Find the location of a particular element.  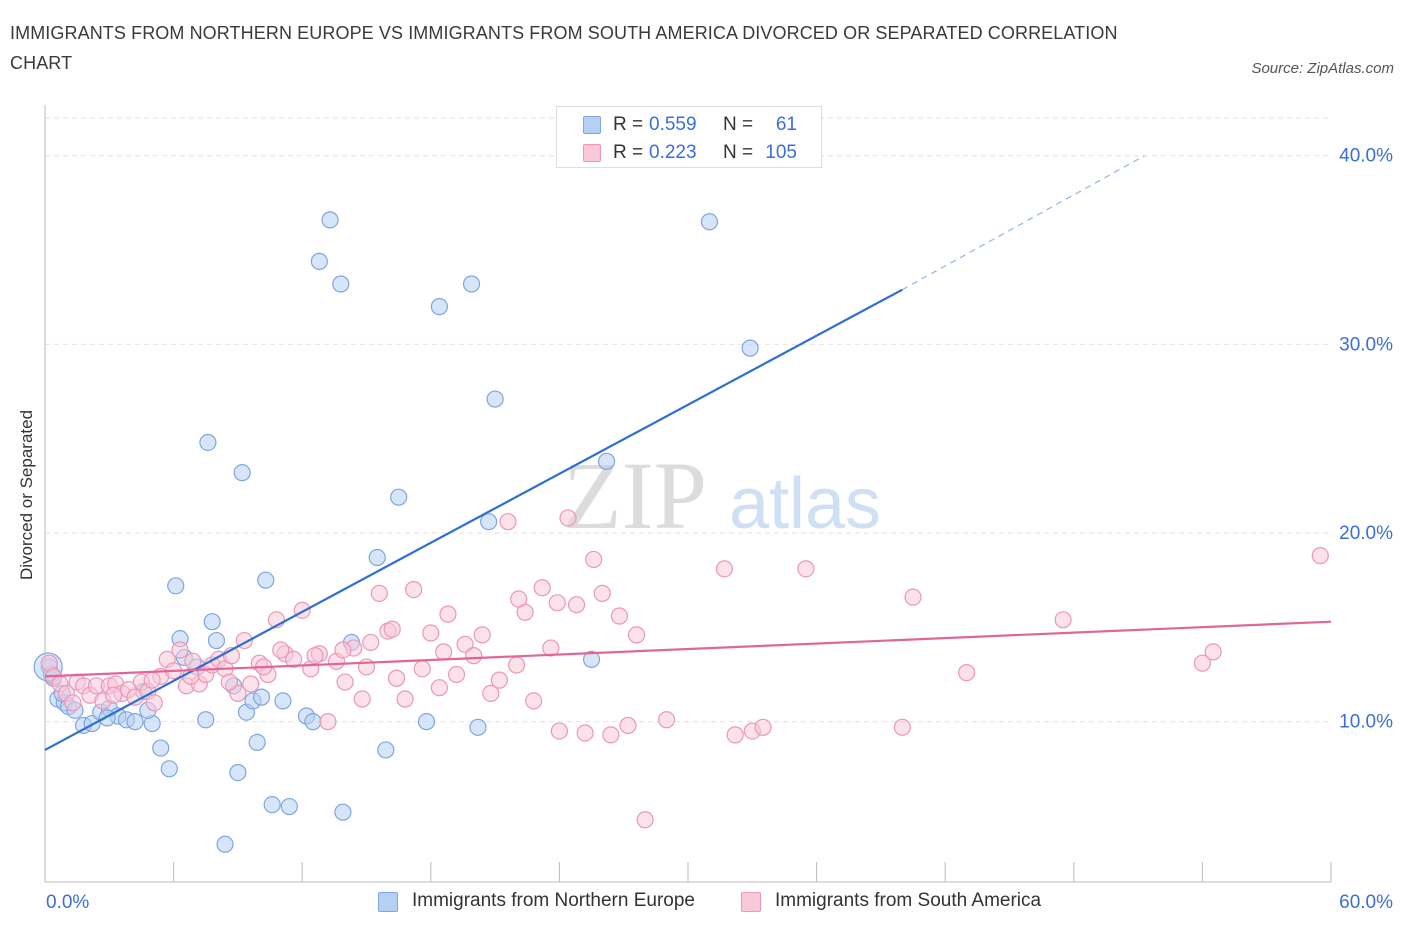

legend-label-south-america: Immigrants from South America is located at coordinates (908, 900).